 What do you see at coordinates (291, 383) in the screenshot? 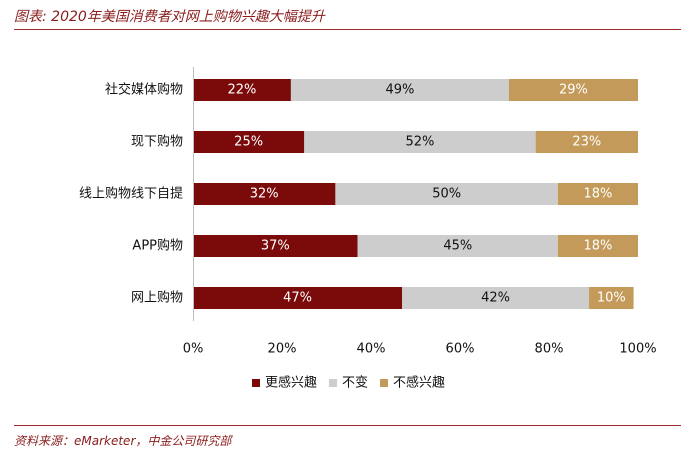
I see `legend-label: 更感兴趣` at bounding box center [291, 383].